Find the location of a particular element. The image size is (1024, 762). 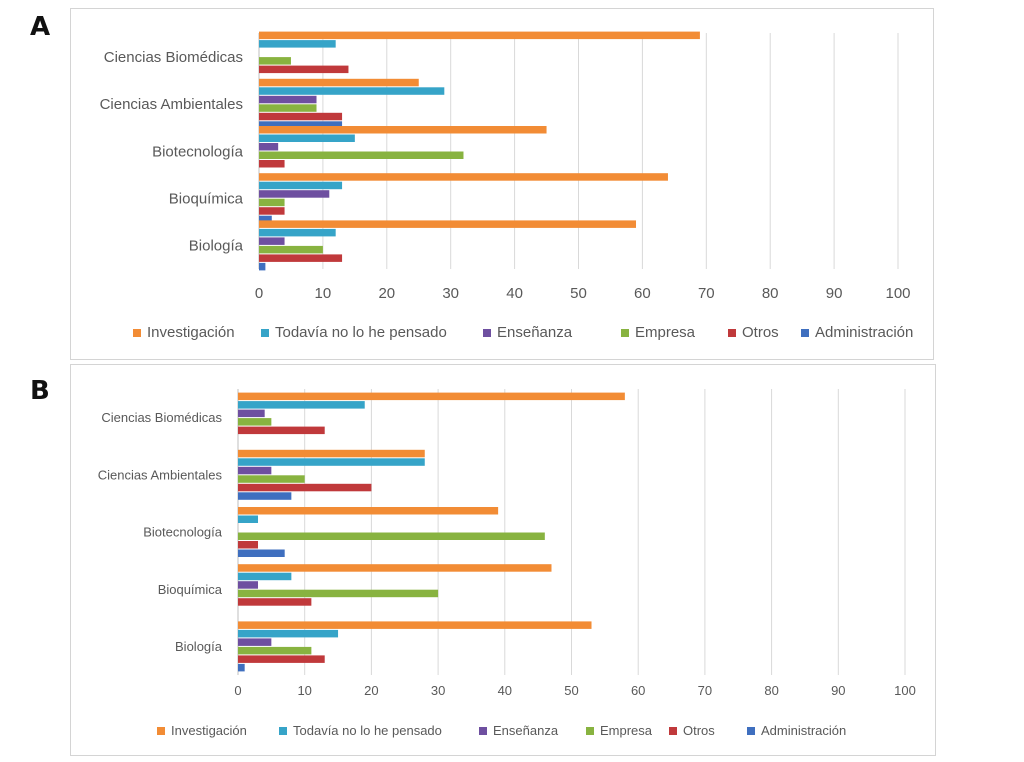

category-label: Ciencias Ambientales is located at coordinates (160, 474).